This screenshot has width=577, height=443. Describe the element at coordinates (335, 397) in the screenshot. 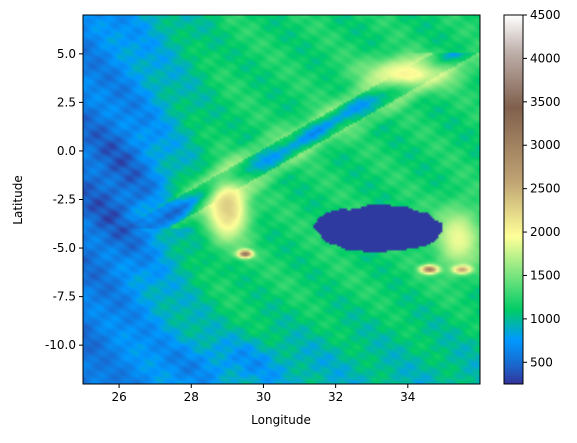

I see `x-tick-label: 32` at that location.